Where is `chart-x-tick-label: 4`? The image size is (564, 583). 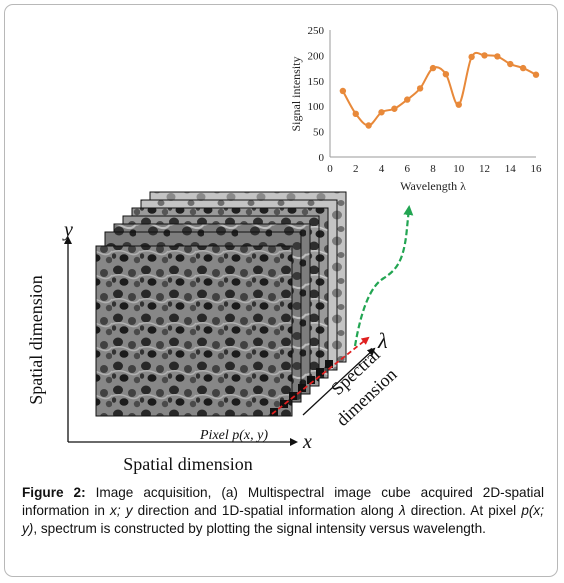 chart-x-tick-label: 4 is located at coordinates (382, 169).